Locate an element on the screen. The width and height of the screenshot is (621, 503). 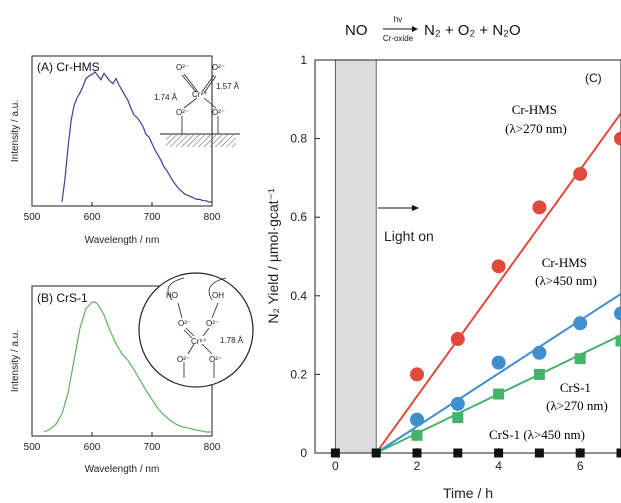
panel-a-x-ticks: 500 600 700 800 is located at coordinates (122, 212).